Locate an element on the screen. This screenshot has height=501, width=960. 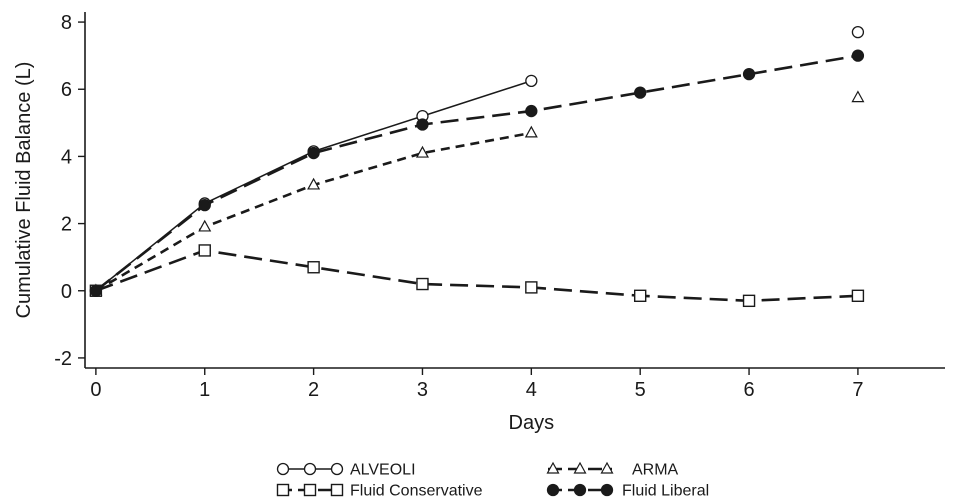
legend-entry-arma: ARMA is located at coordinates (612, 470).